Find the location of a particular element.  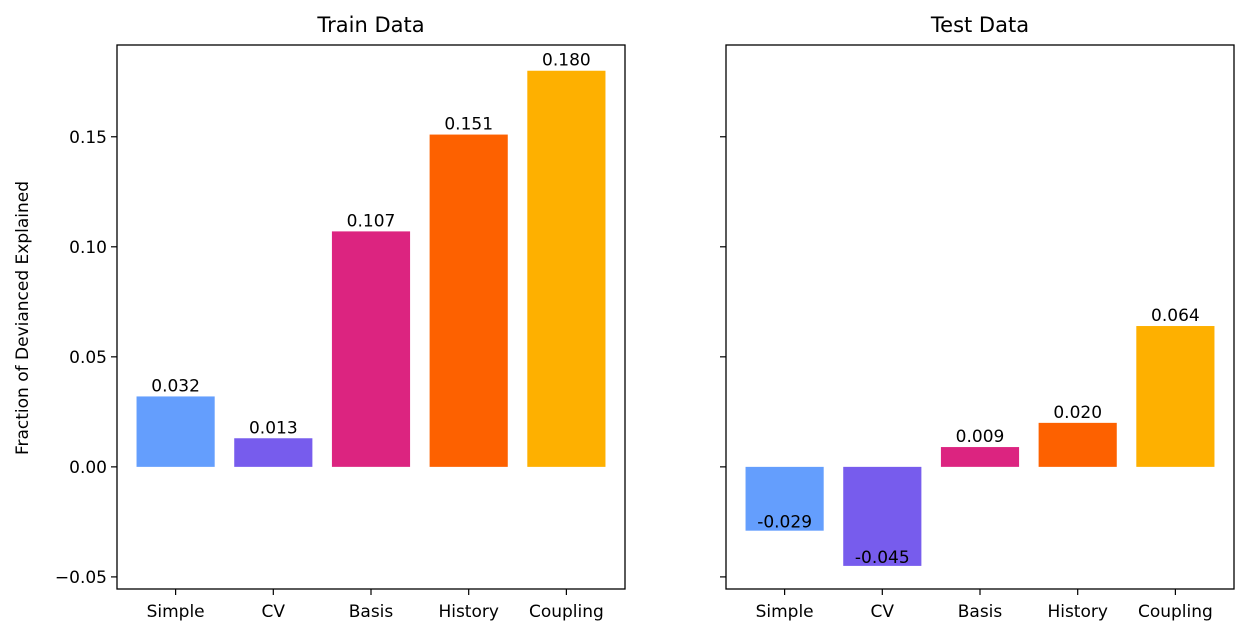

train-x-tick-label: Coupling is located at coordinates (566, 612).